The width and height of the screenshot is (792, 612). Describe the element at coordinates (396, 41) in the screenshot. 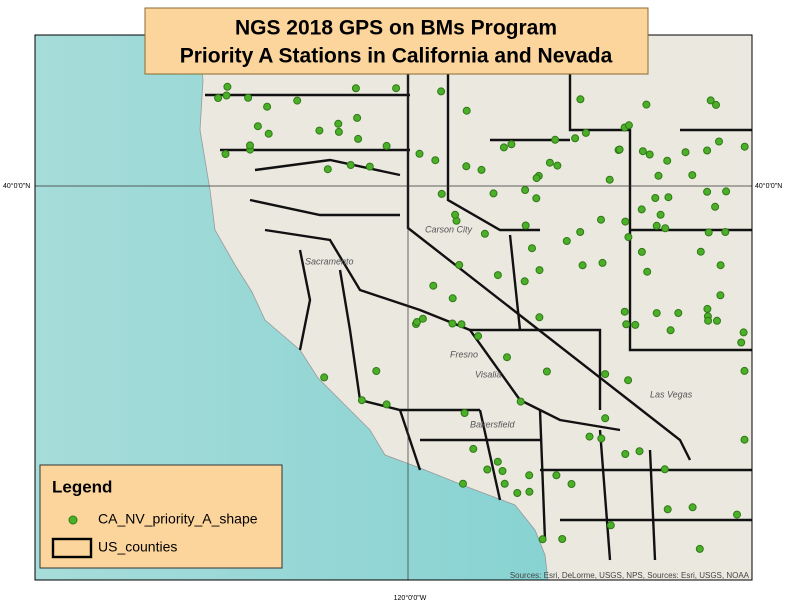

I see `title-box` at that location.